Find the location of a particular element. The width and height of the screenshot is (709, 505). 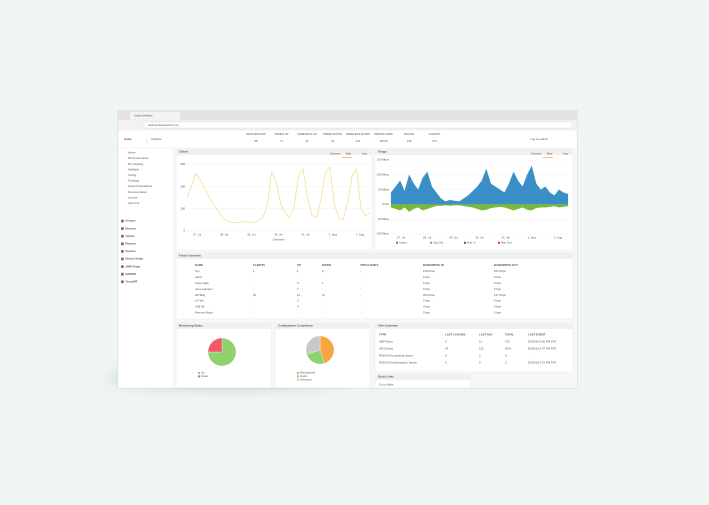

legend-entry: Down is located at coordinates (205, 376).